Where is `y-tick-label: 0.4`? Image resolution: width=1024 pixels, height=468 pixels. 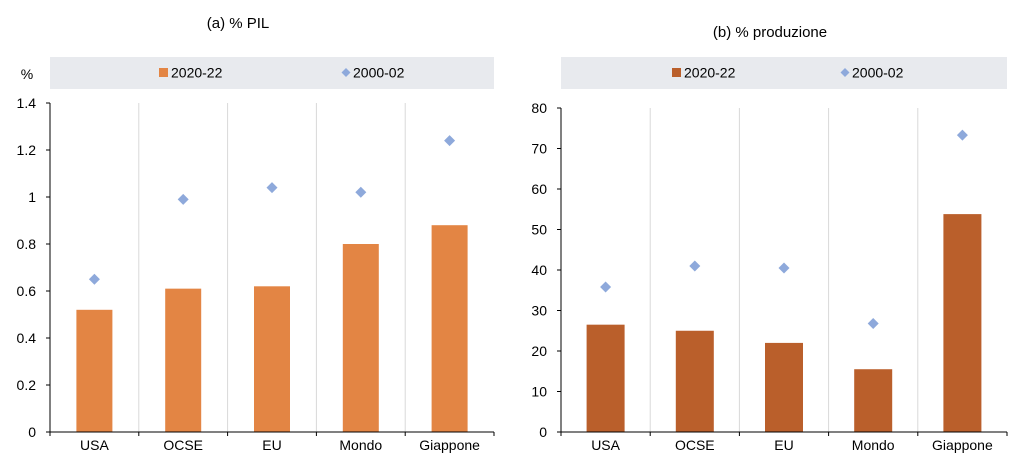
y-tick-label: 0.4 is located at coordinates (27, 338).